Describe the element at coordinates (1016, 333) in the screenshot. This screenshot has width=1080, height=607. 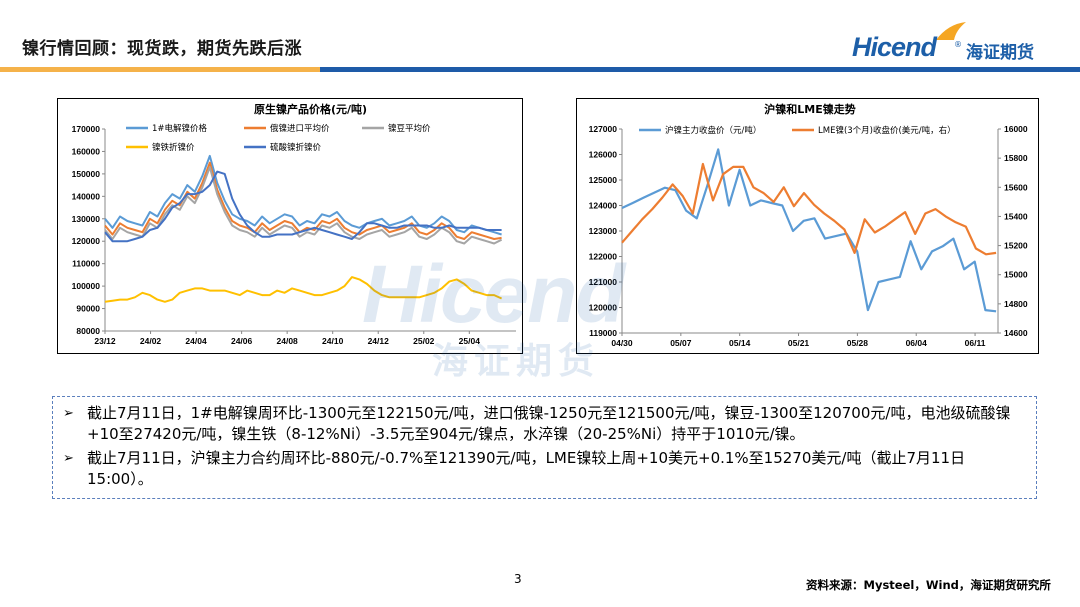
I see `y2-tick-label: 14600` at that location.